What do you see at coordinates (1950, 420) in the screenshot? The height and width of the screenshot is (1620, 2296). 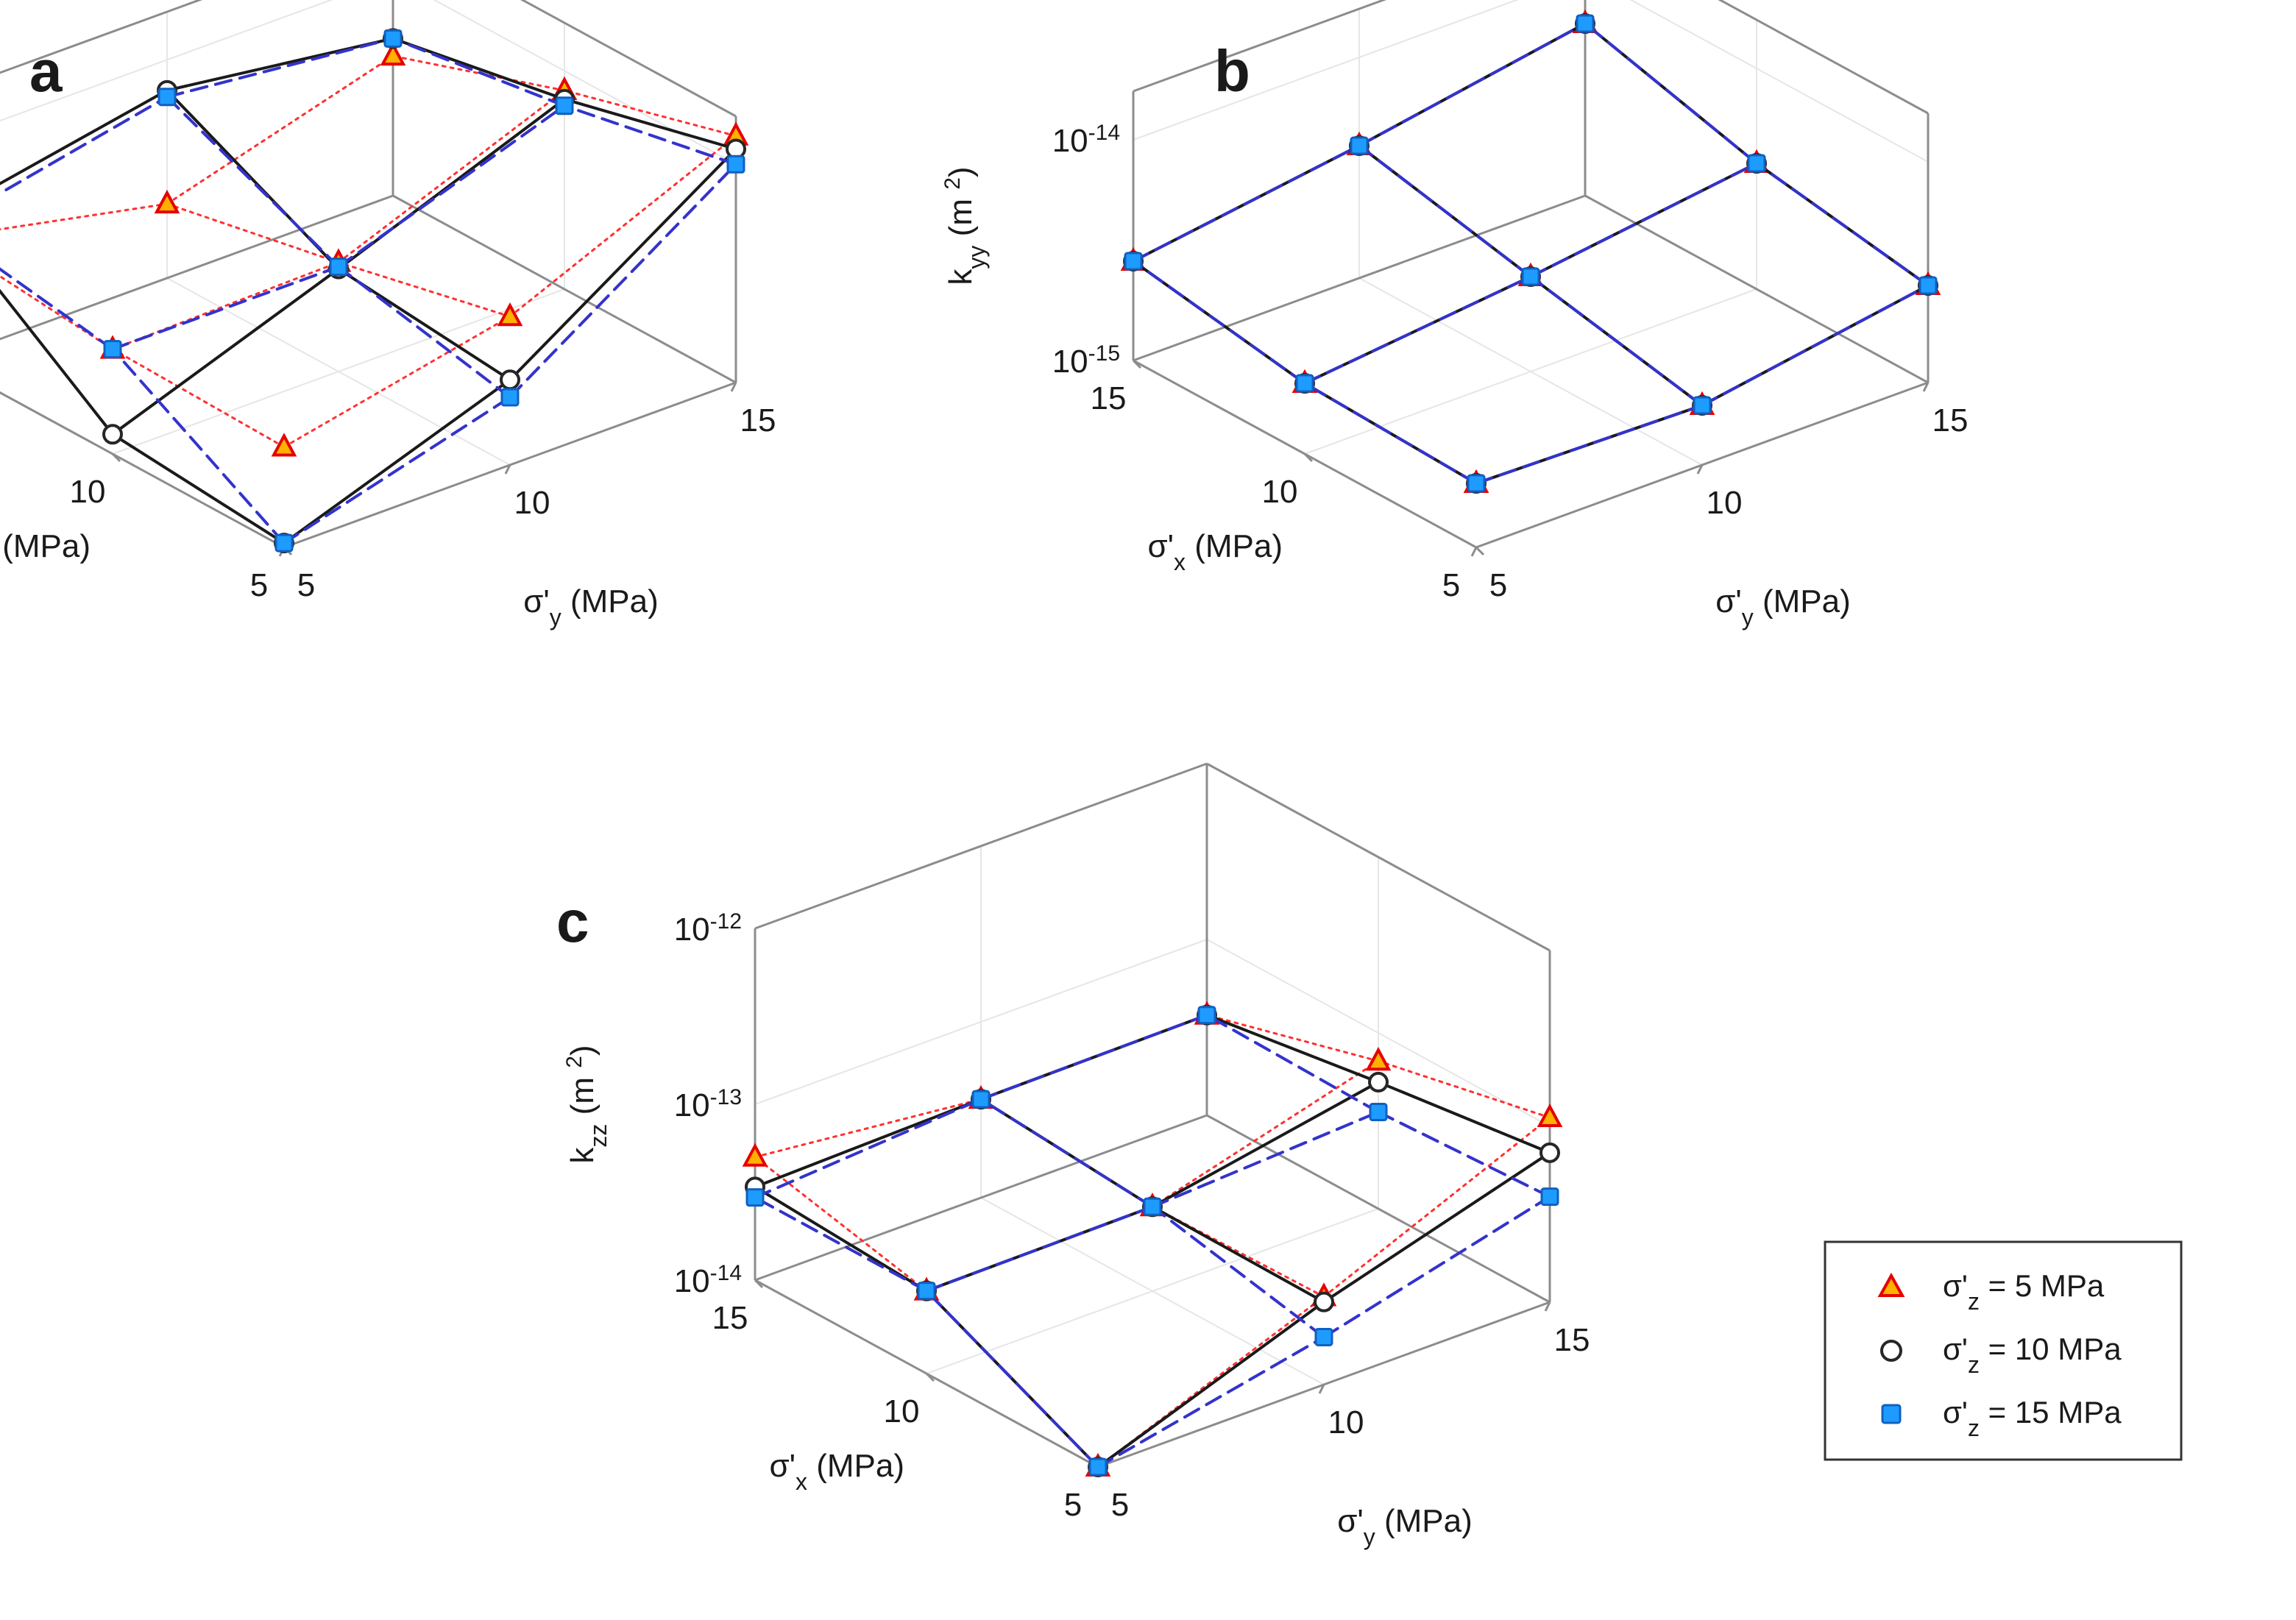 I see `x-tick-label: 15` at bounding box center [1950, 420].